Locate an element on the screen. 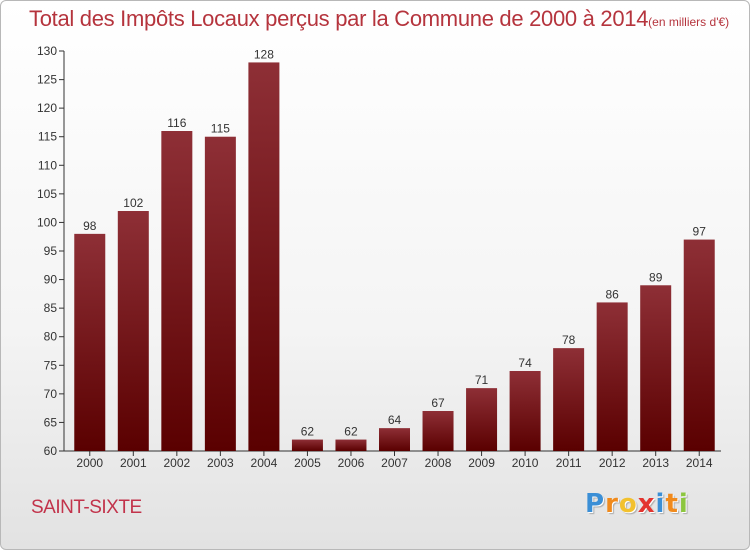  x-tick-label: 2005 is located at coordinates (307, 463).